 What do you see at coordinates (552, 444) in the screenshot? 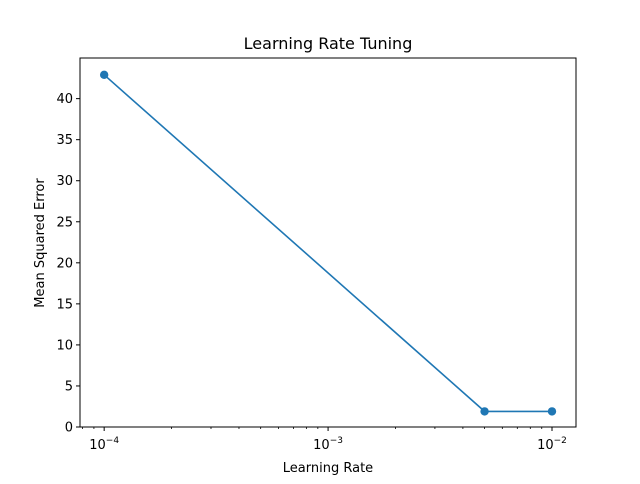
I see `x-tick-label: 10⁻²` at bounding box center [552, 444].